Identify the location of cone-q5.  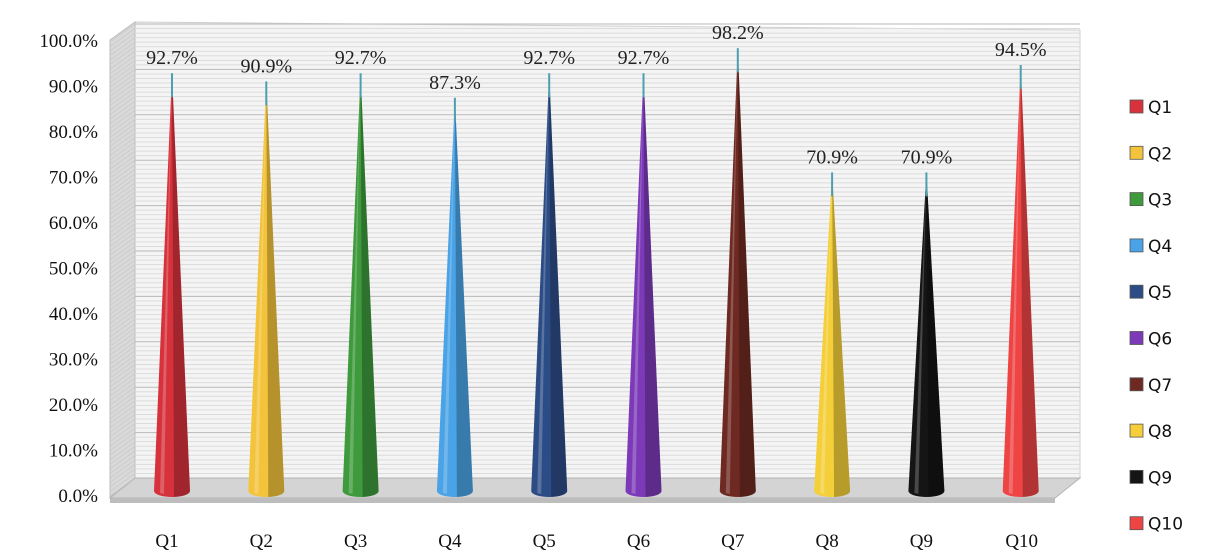
(549, 285).